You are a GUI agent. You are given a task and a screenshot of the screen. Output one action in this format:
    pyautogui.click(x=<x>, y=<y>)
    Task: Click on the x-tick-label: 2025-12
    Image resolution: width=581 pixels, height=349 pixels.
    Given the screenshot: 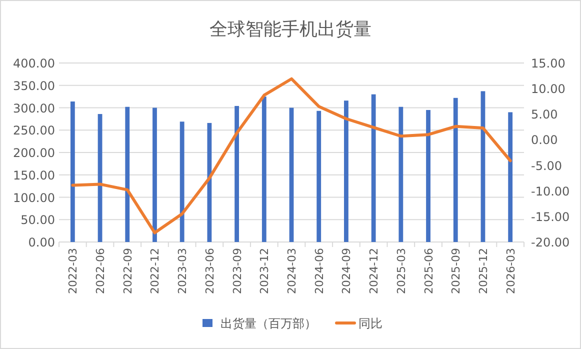 What is the action you would take?
    pyautogui.click(x=483, y=271)
    